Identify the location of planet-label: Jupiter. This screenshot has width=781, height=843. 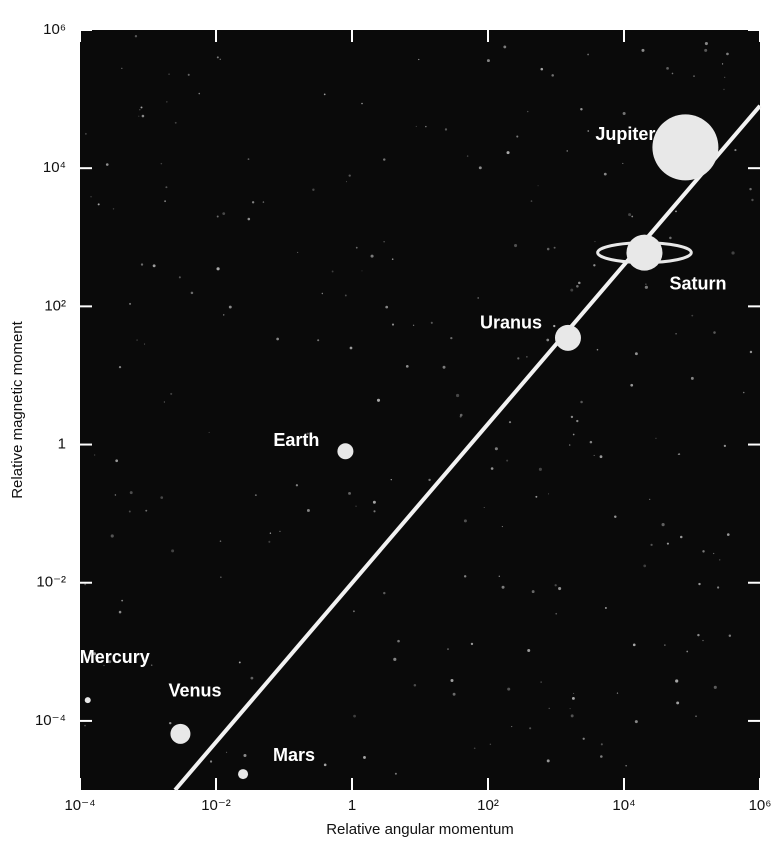
(625, 134).